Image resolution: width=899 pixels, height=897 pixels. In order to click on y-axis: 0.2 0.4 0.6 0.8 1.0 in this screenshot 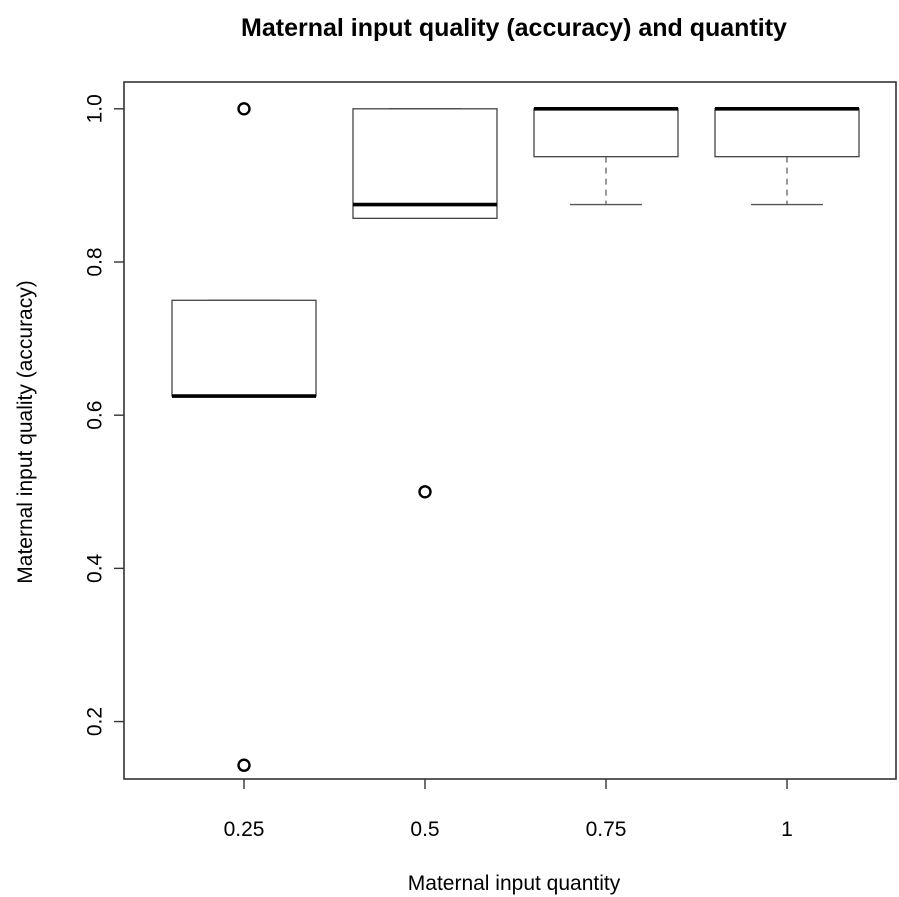, I will do `click(104, 415)`.